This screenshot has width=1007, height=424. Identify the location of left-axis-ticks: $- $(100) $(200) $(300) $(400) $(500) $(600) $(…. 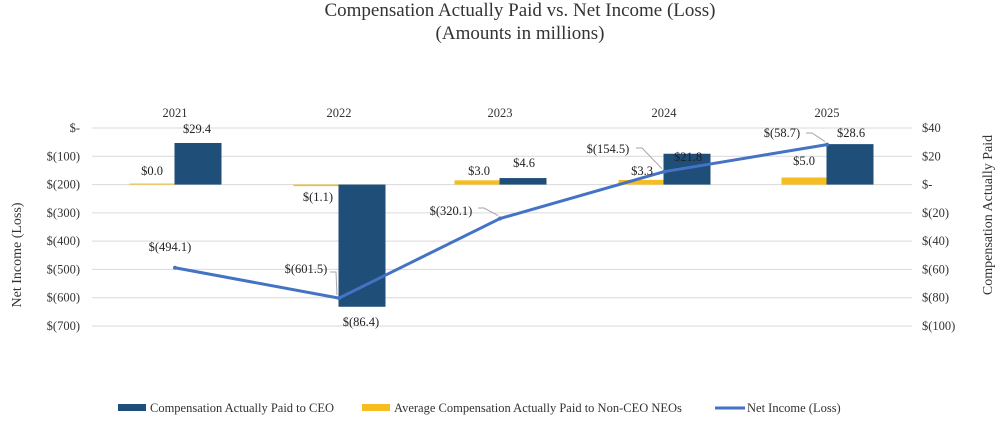
(63, 227).